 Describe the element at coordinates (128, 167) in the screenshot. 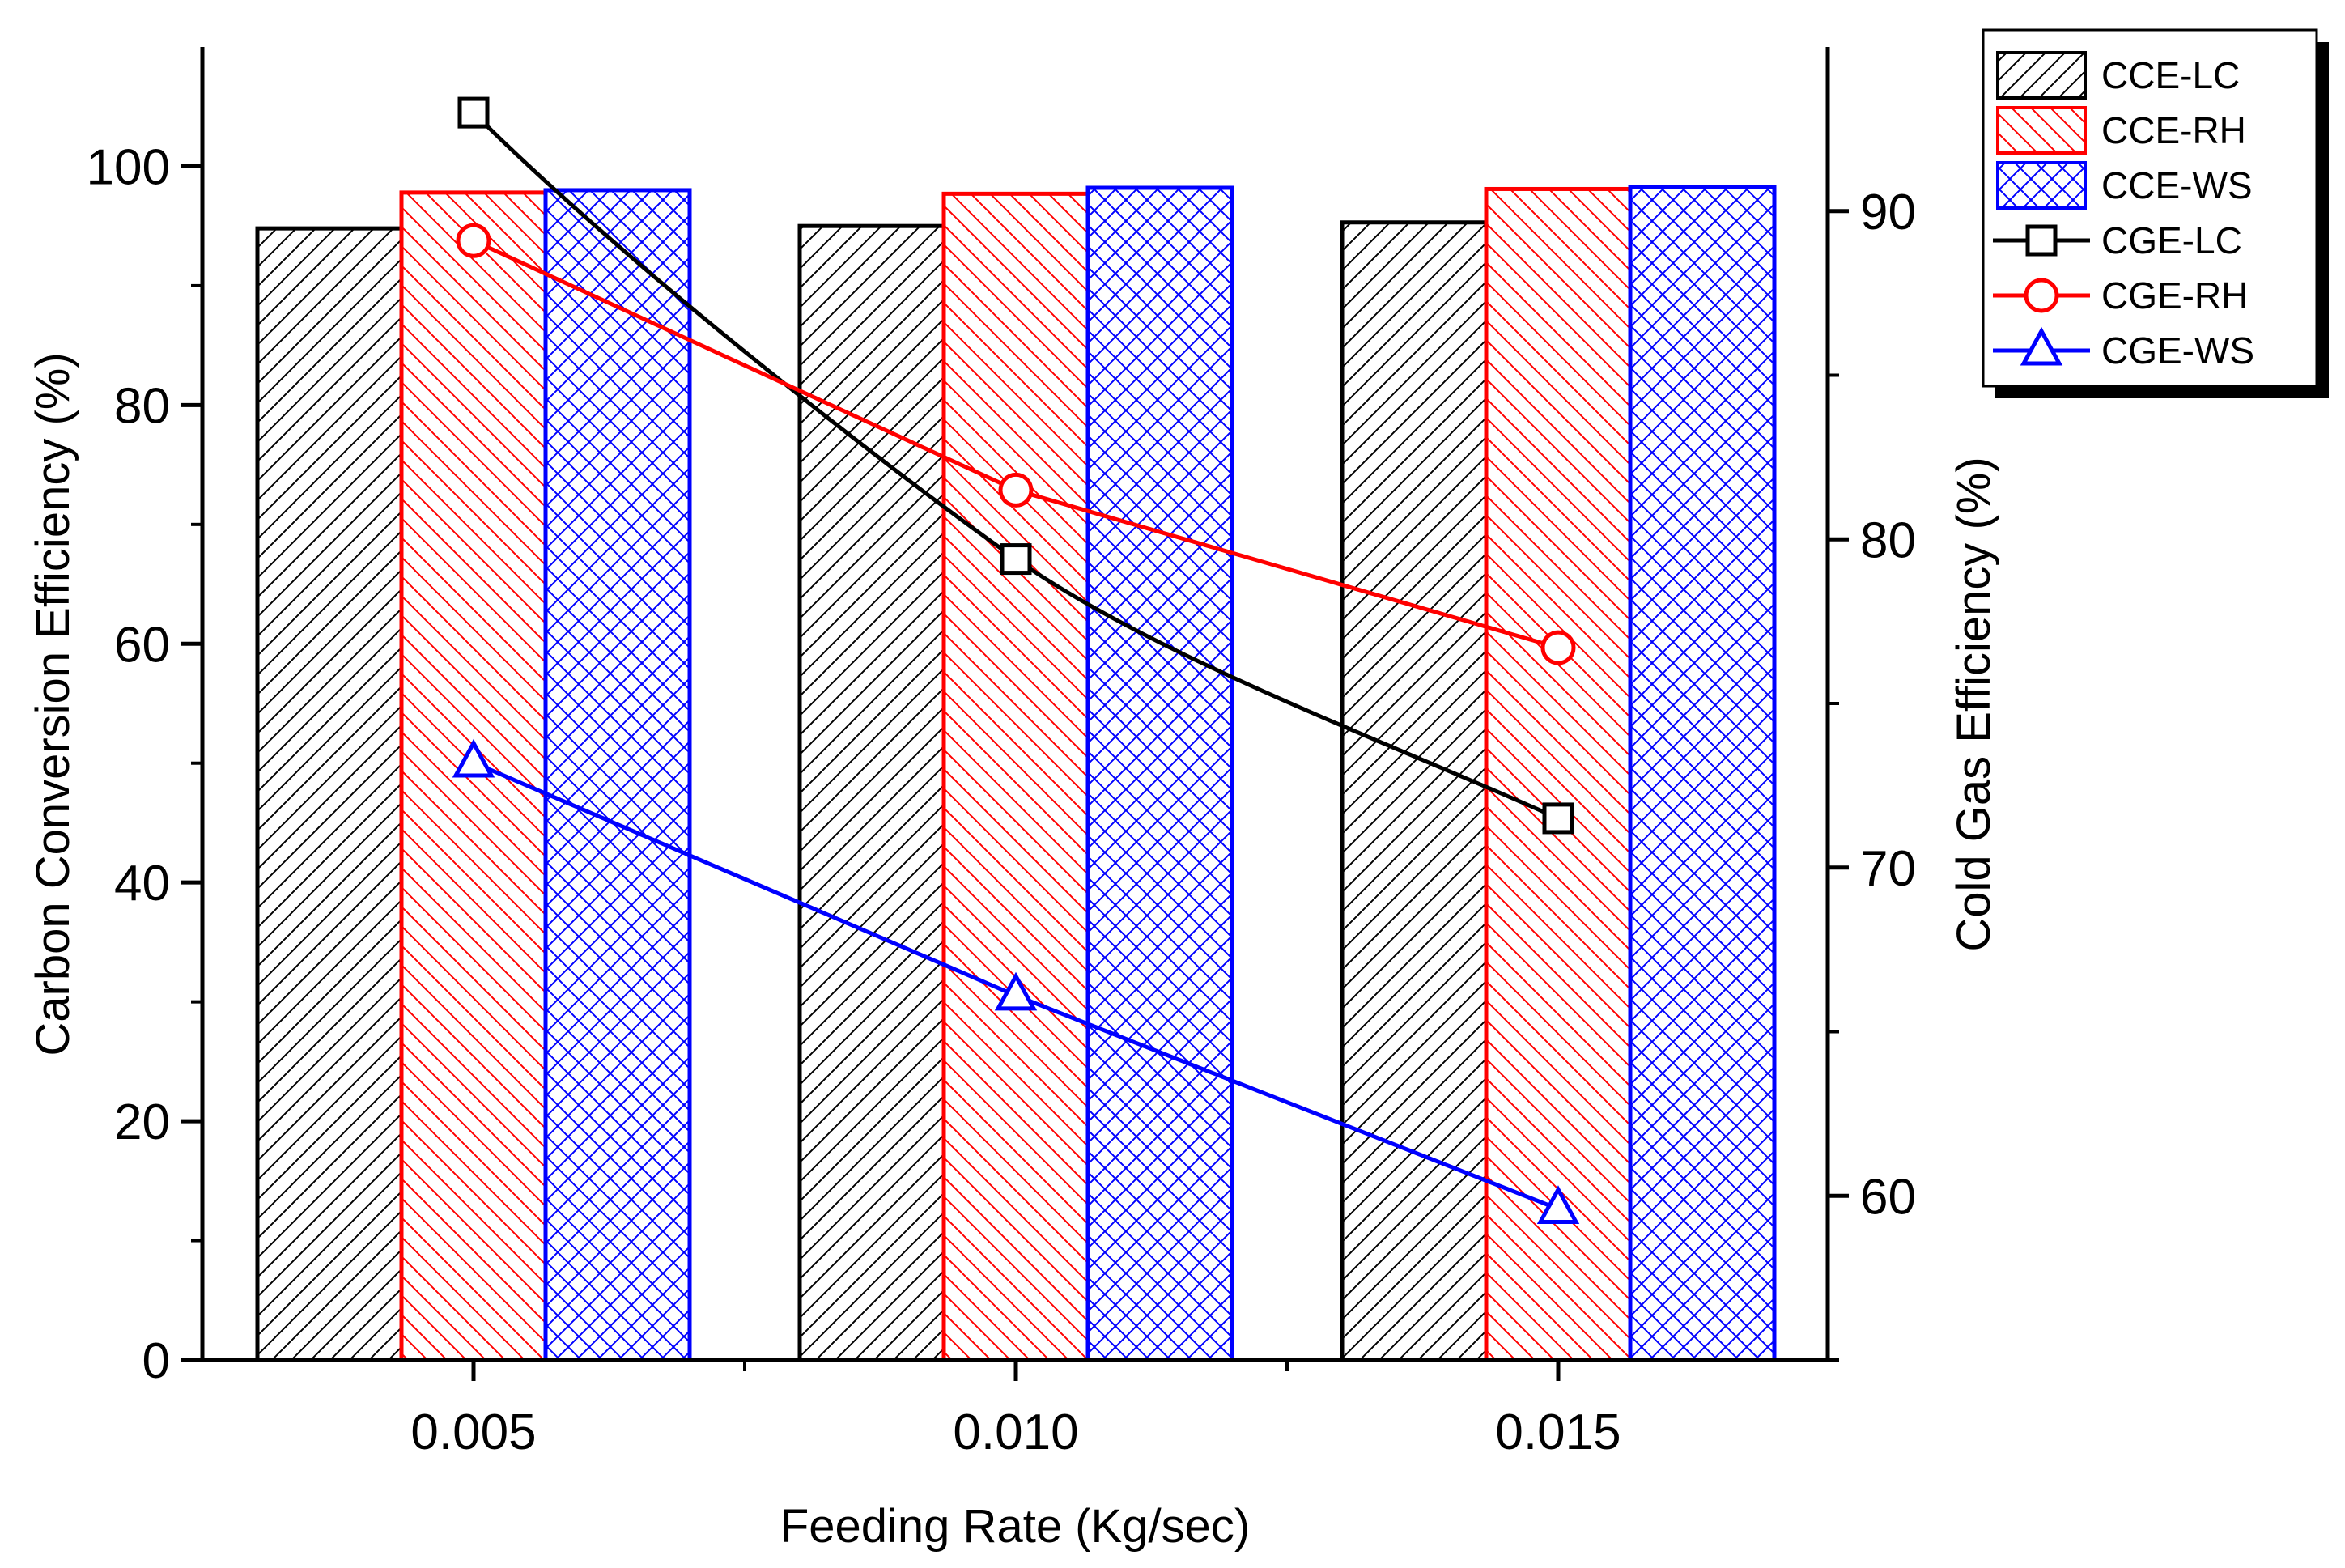

I see `y-tick-label: 100` at that location.